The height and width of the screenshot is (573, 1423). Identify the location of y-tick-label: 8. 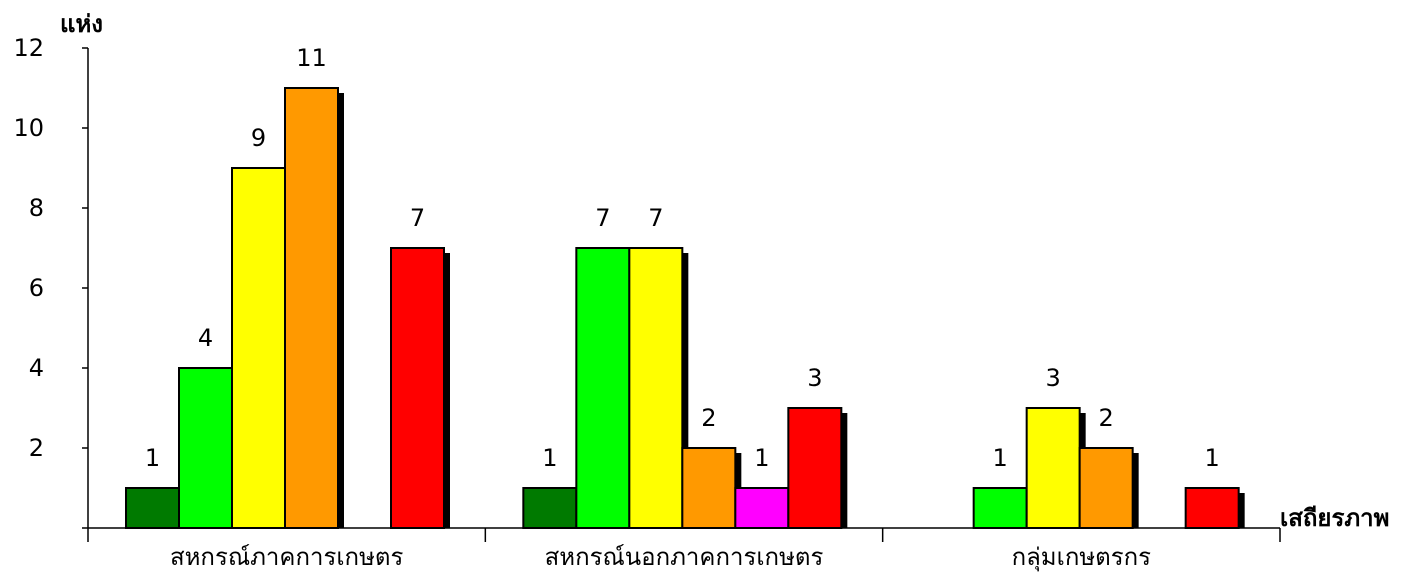
(36, 208).